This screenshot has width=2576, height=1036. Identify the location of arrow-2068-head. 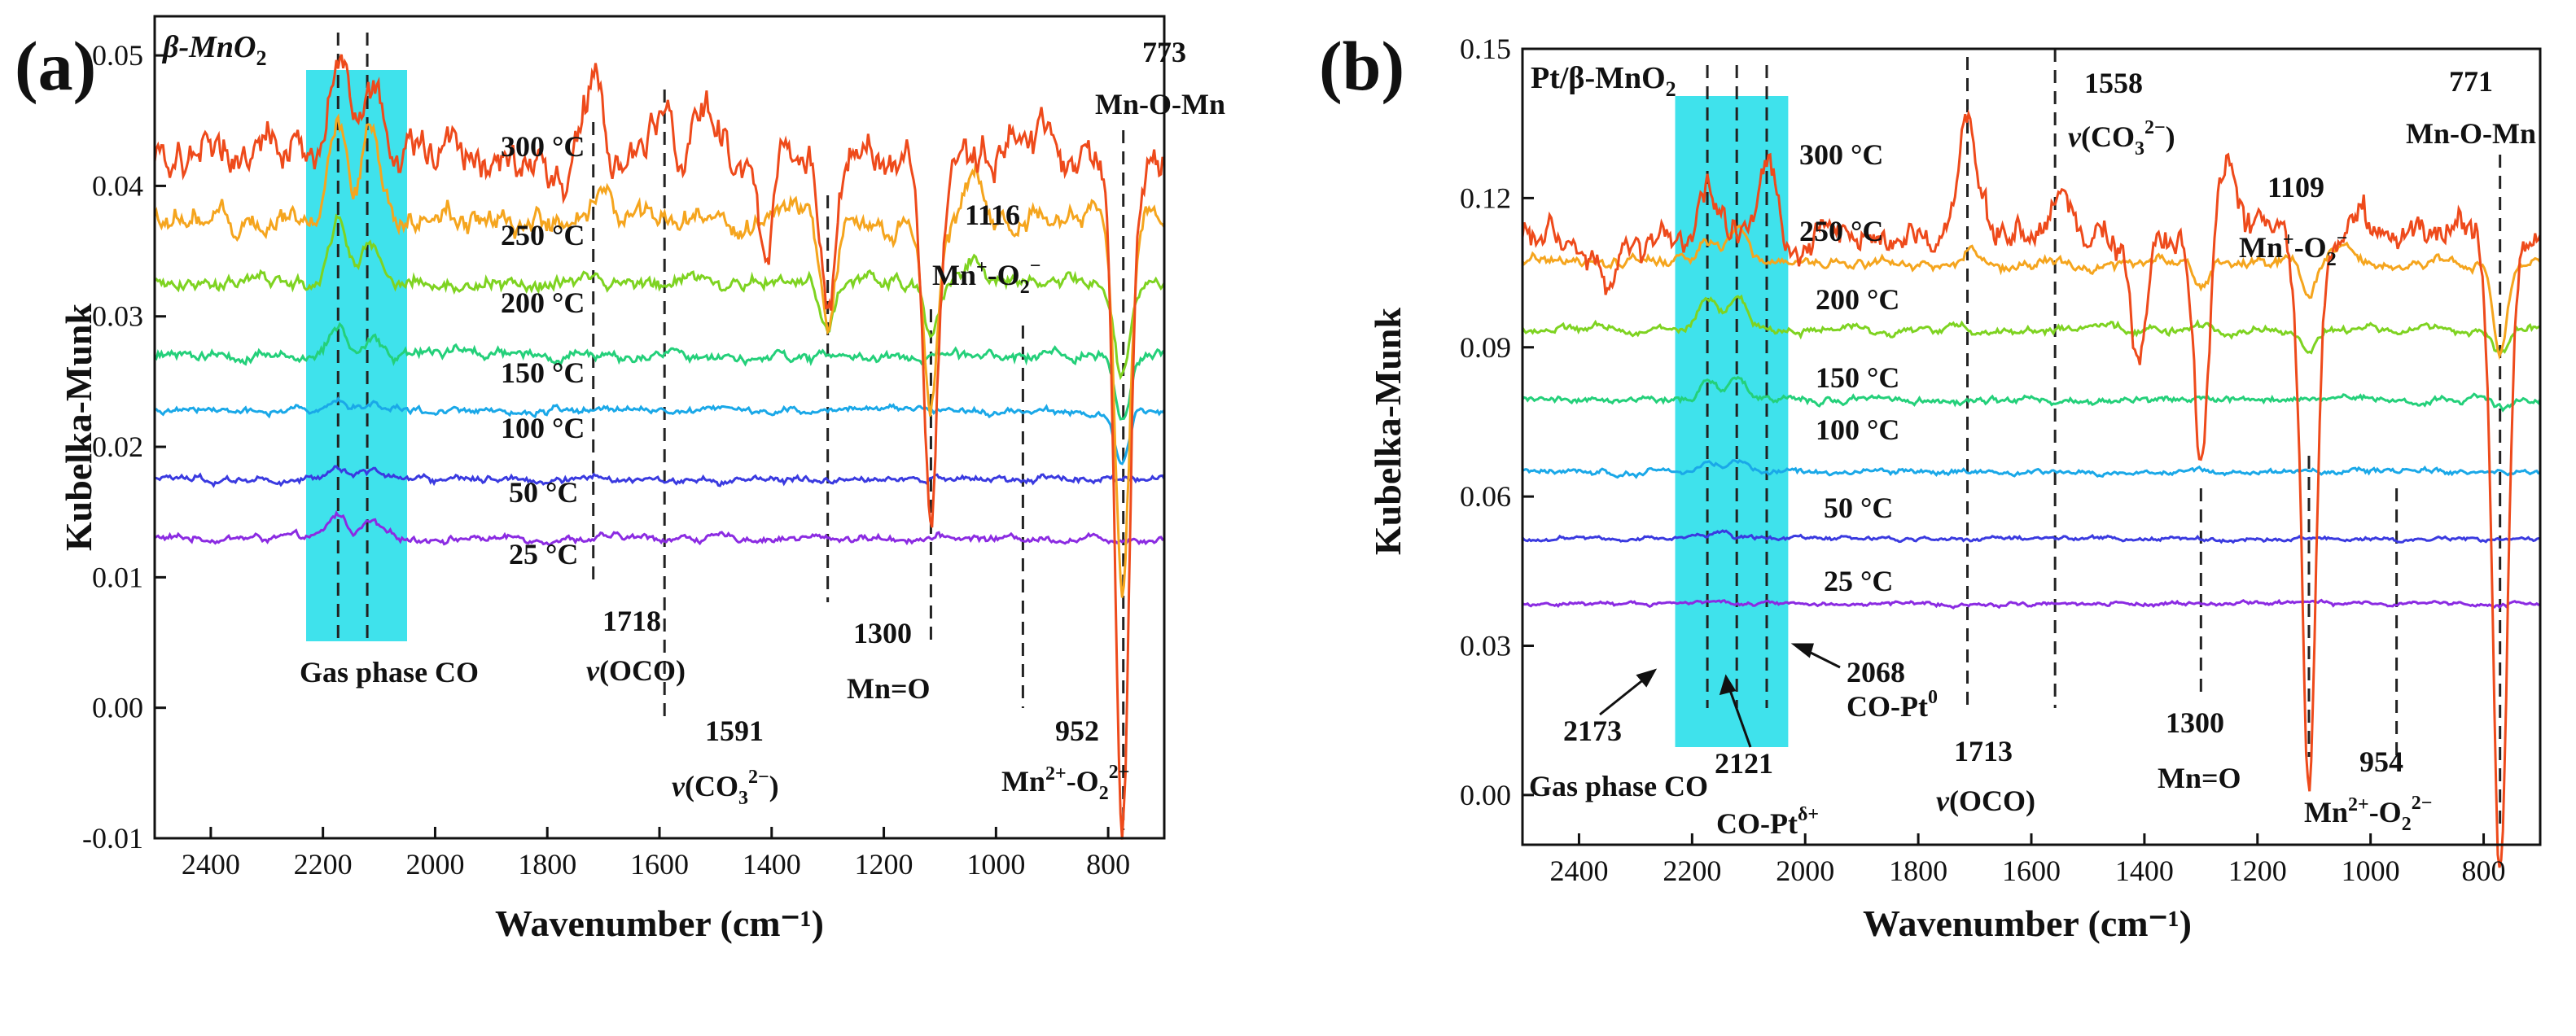
(1802, 650).